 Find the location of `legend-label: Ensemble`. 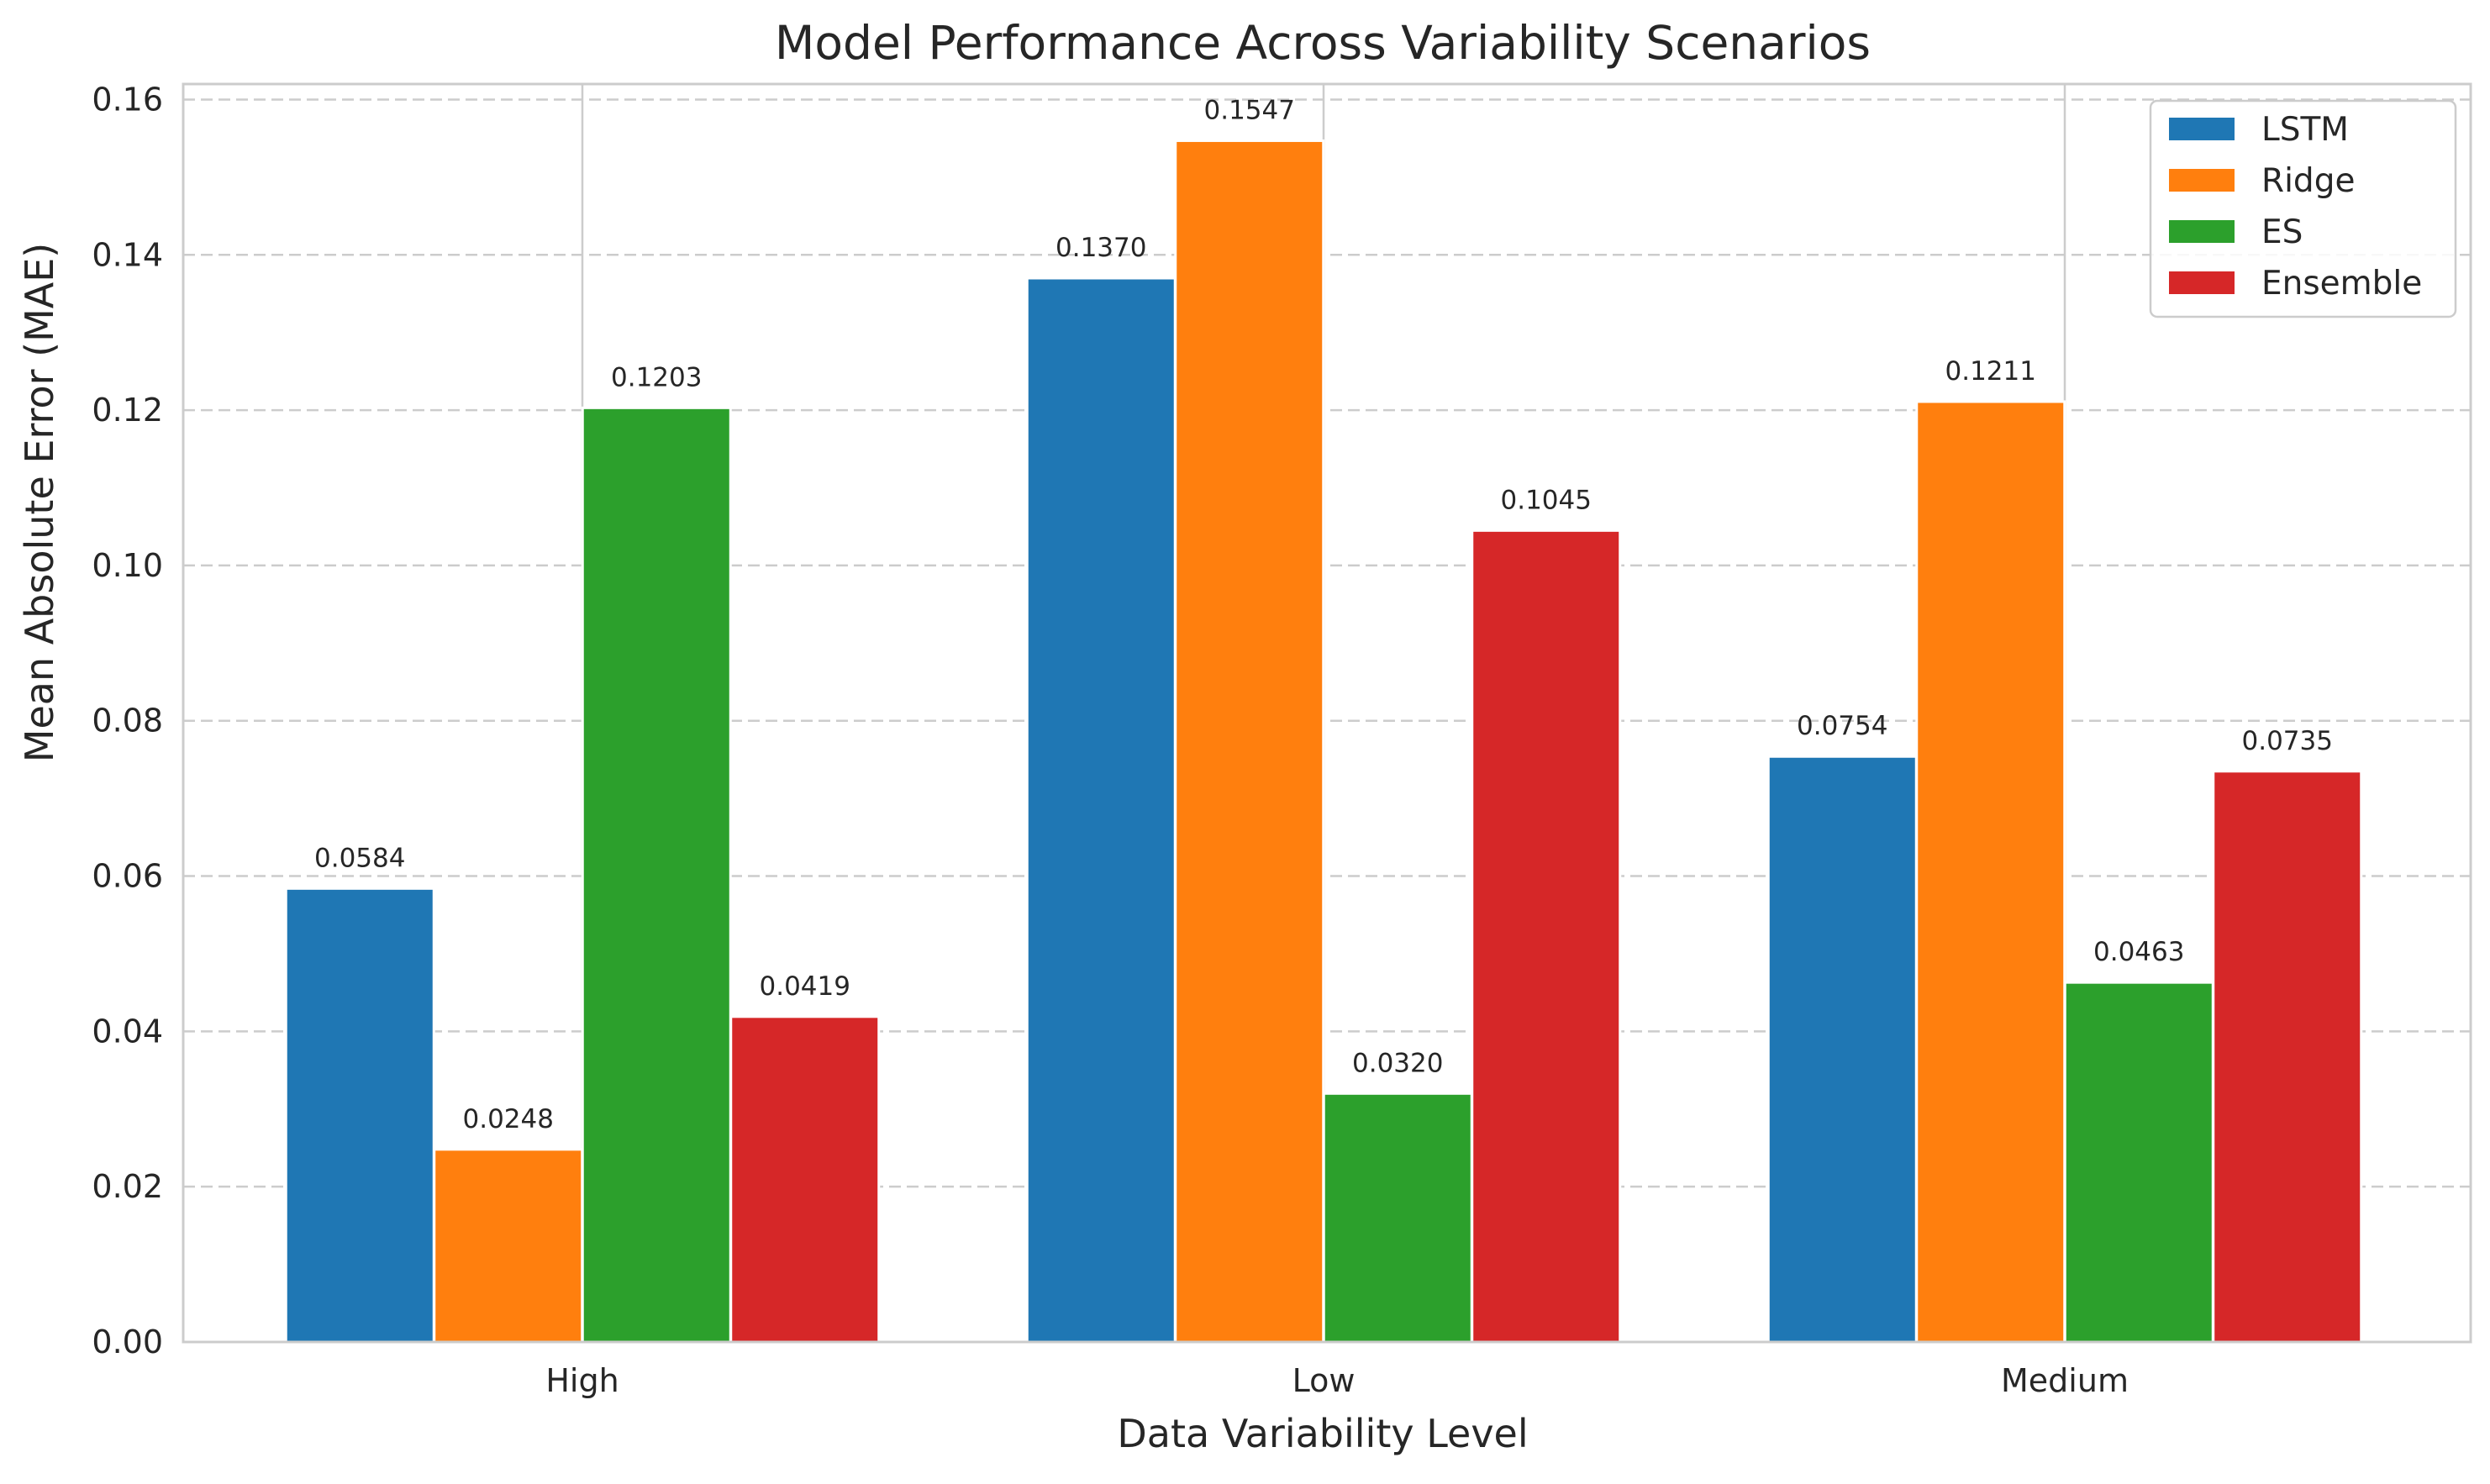

legend-label: Ensemble is located at coordinates (2342, 284).